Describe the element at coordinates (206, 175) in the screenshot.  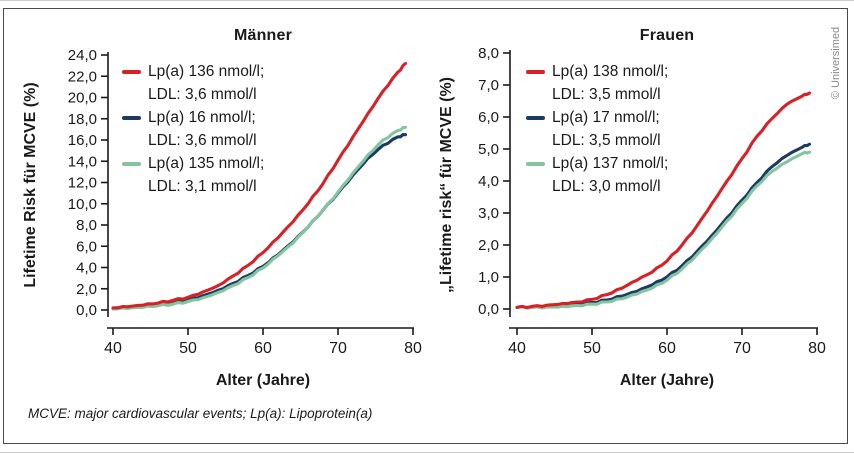
I see `legend-label: Lp(a) 135 nmol/l; LDL: 3,1 mmol/l` at that location.